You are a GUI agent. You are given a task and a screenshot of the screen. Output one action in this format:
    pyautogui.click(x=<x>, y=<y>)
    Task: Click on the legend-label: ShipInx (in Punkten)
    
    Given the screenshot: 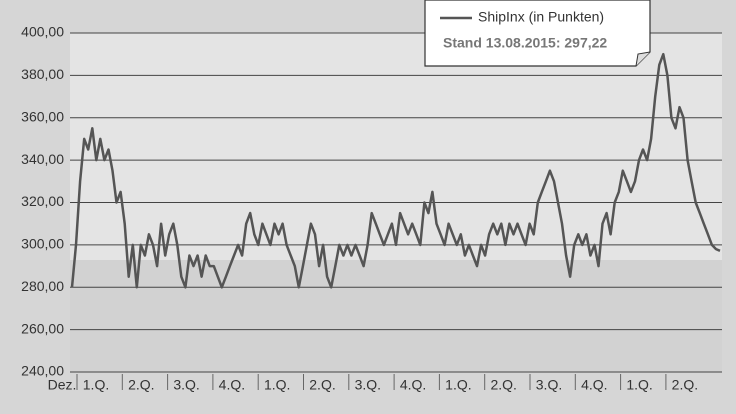 What is the action you would take?
    pyautogui.click(x=541, y=17)
    